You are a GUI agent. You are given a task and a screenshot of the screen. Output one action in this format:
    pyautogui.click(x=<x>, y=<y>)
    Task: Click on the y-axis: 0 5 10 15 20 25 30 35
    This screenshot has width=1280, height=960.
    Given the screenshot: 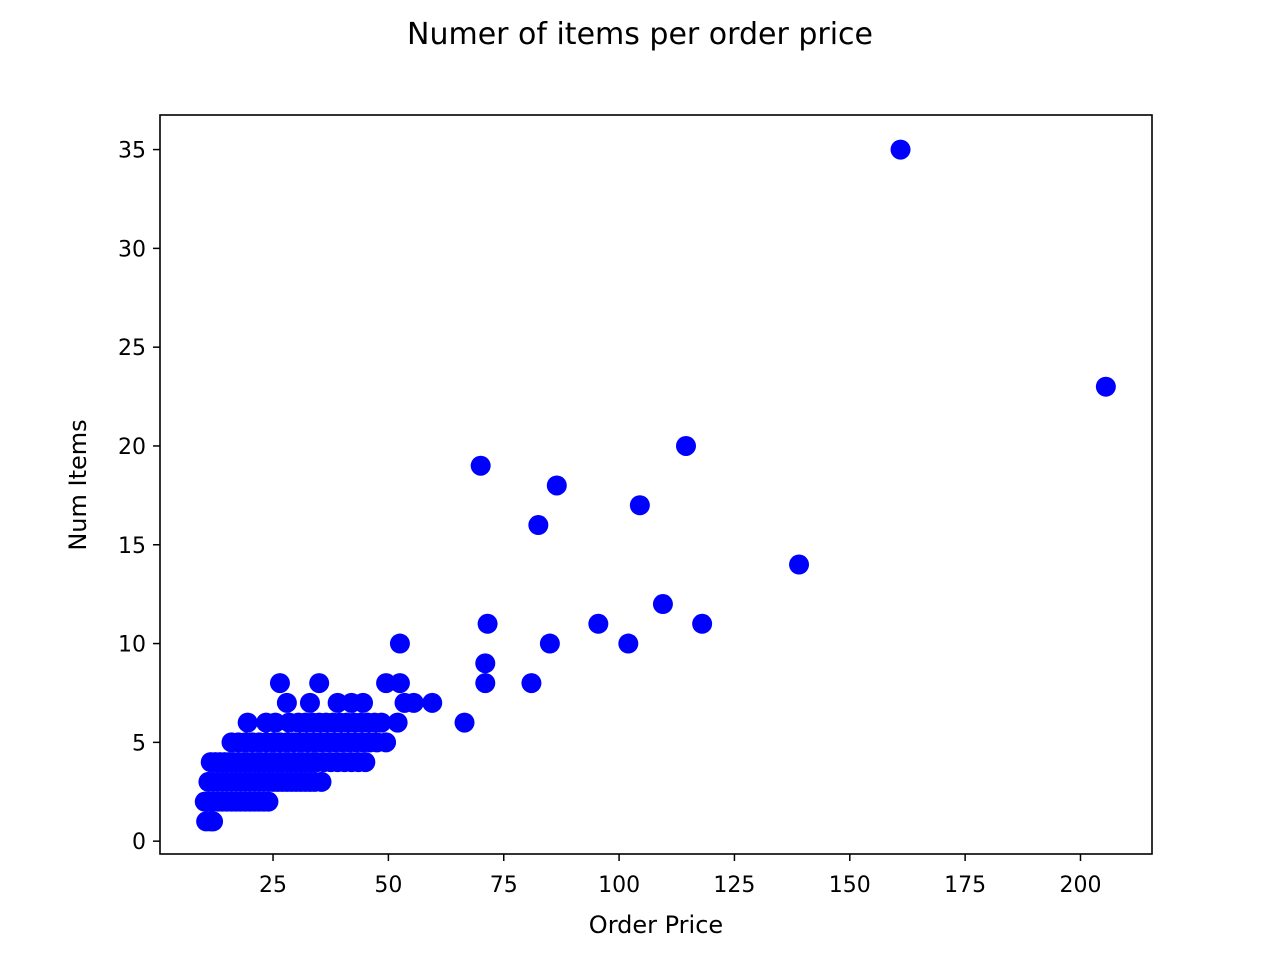 What is the action you would take?
    pyautogui.click(x=139, y=497)
    